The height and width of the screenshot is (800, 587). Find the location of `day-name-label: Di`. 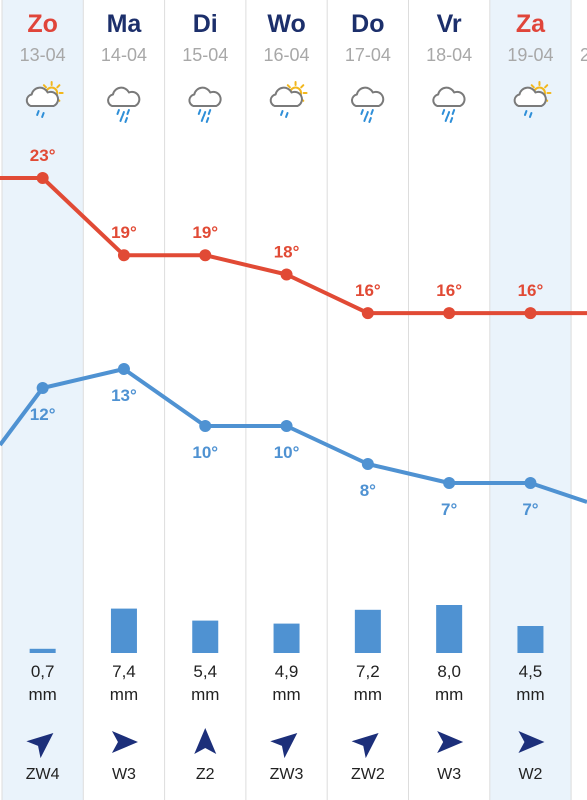

day-name-label: Di is located at coordinates (205, 24).